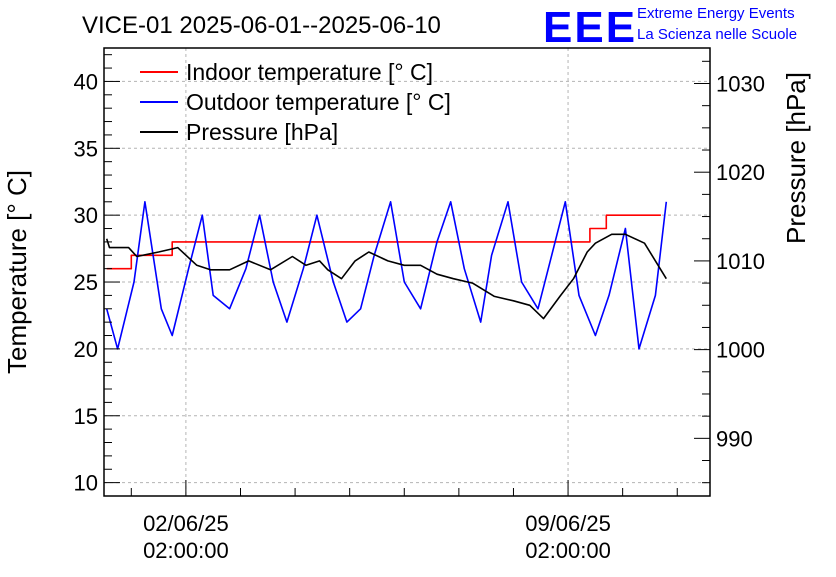  Describe the element at coordinates (186, 523) in the screenshot. I see `x-tick-label-date: 02/06/25` at that location.